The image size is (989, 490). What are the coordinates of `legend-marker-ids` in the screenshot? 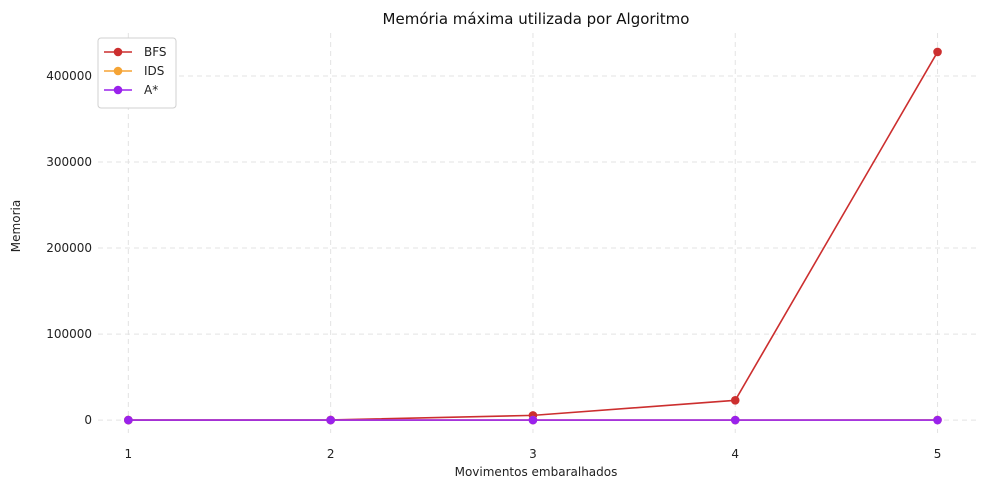 It's located at (118, 71).